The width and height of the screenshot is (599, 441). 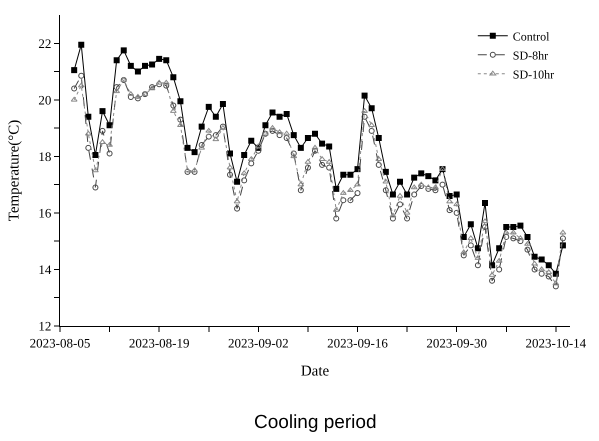 What do you see at coordinates (45, 43) in the screenshot?
I see `y-tick-label: 22` at bounding box center [45, 43].